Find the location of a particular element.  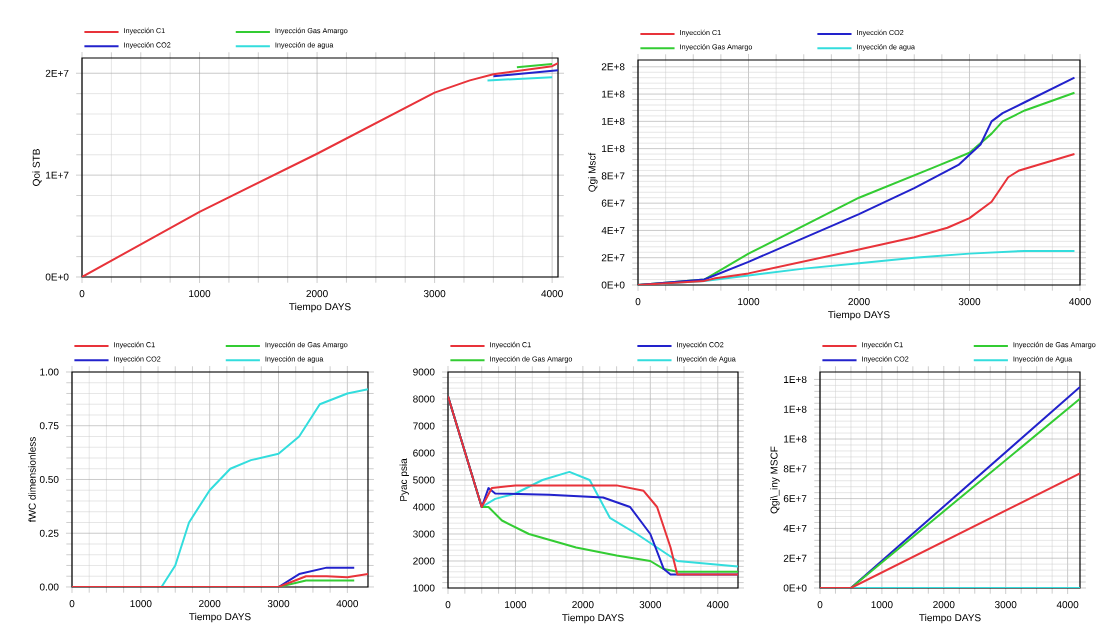

y-tick-label: 4000 is located at coordinates (423, 507).